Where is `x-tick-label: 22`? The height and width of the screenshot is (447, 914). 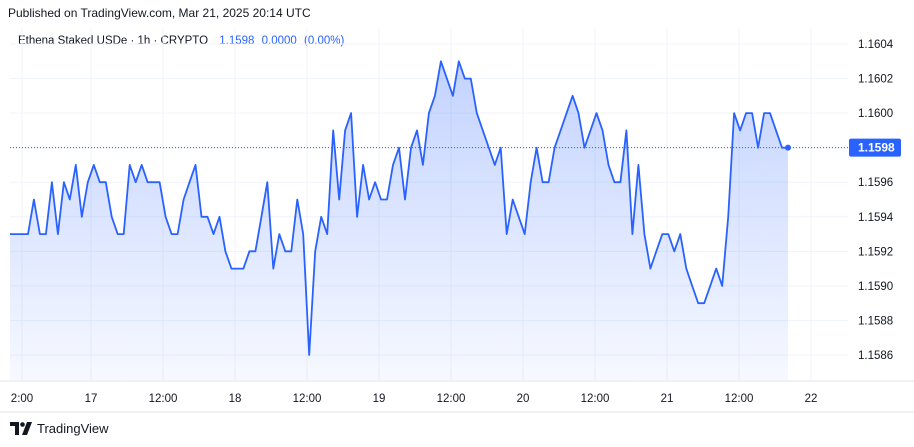
x-tick-label: 22 is located at coordinates (811, 399).